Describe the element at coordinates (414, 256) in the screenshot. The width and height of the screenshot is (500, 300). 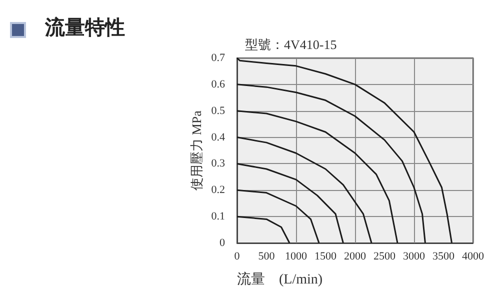
I see `x-tick-label: 3000` at that location.